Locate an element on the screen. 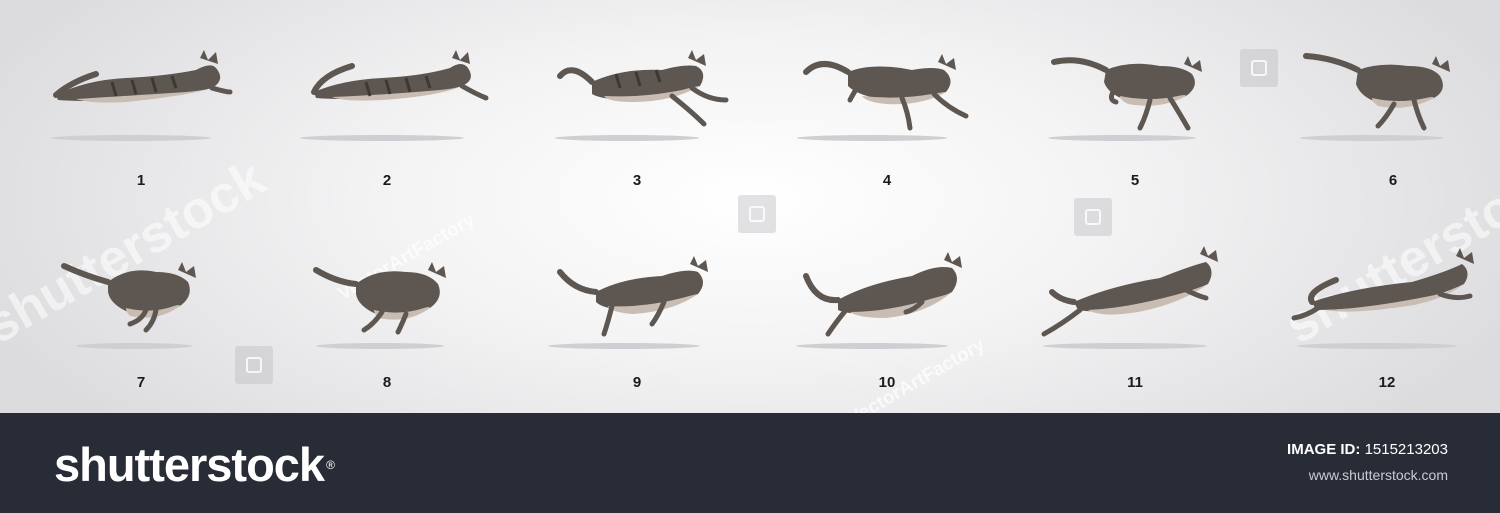 The image size is (1500, 513). logo-text: shutterstock is located at coordinates (189, 464).